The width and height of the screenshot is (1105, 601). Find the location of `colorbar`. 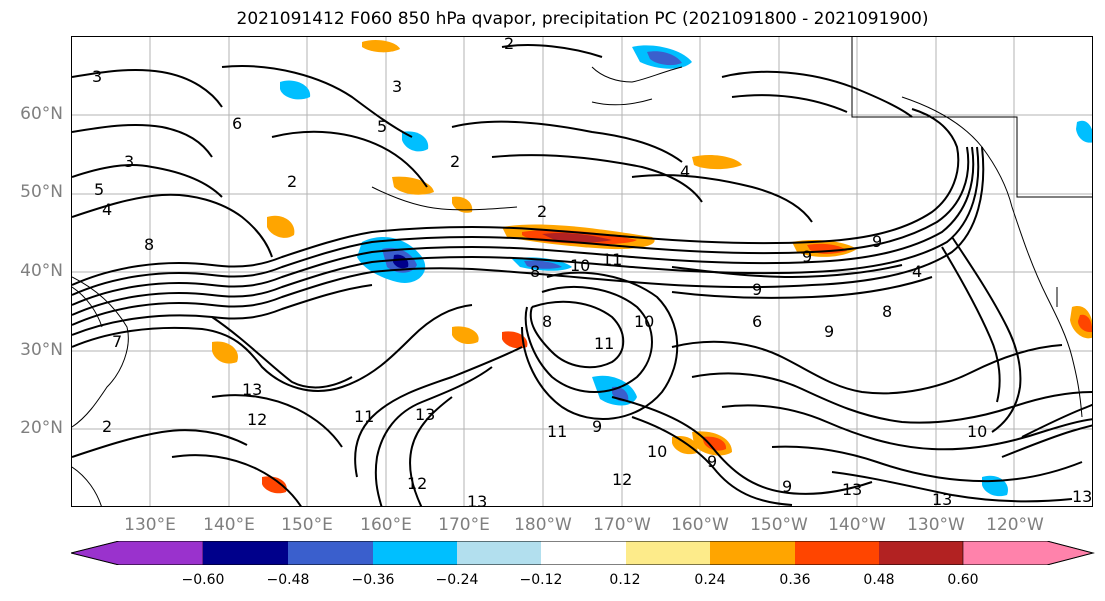

colorbar is located at coordinates (583, 553).